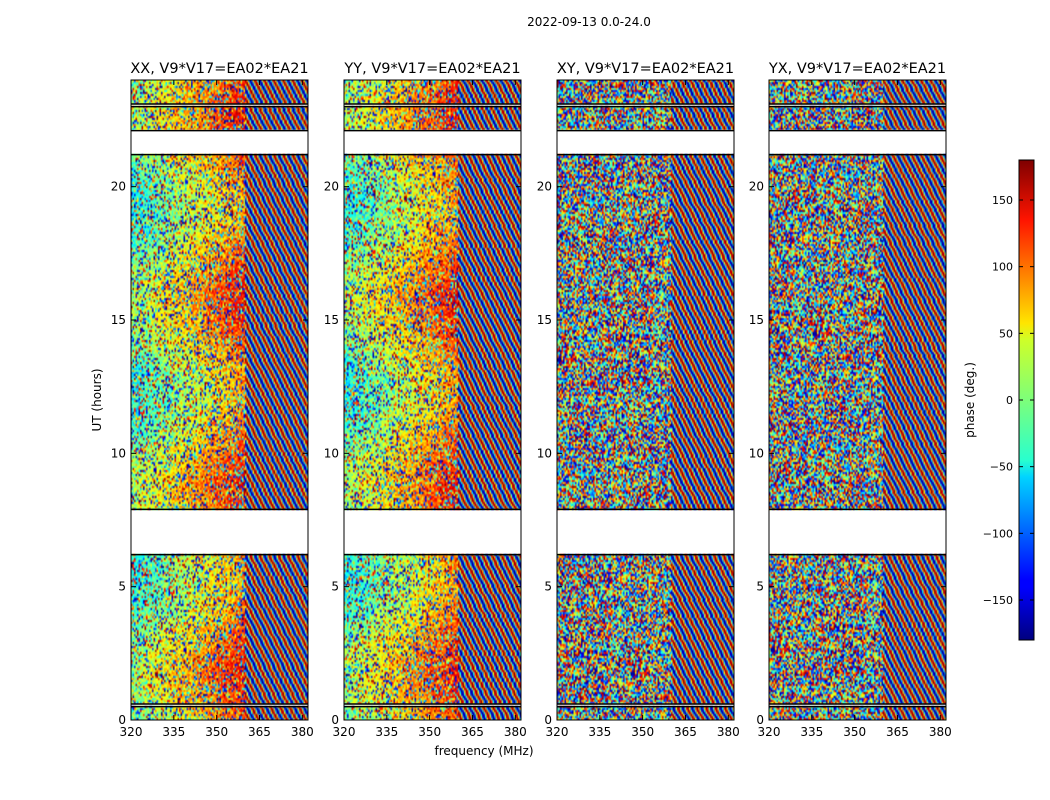  I want to click on heatmap-xy, so click(645, 400).